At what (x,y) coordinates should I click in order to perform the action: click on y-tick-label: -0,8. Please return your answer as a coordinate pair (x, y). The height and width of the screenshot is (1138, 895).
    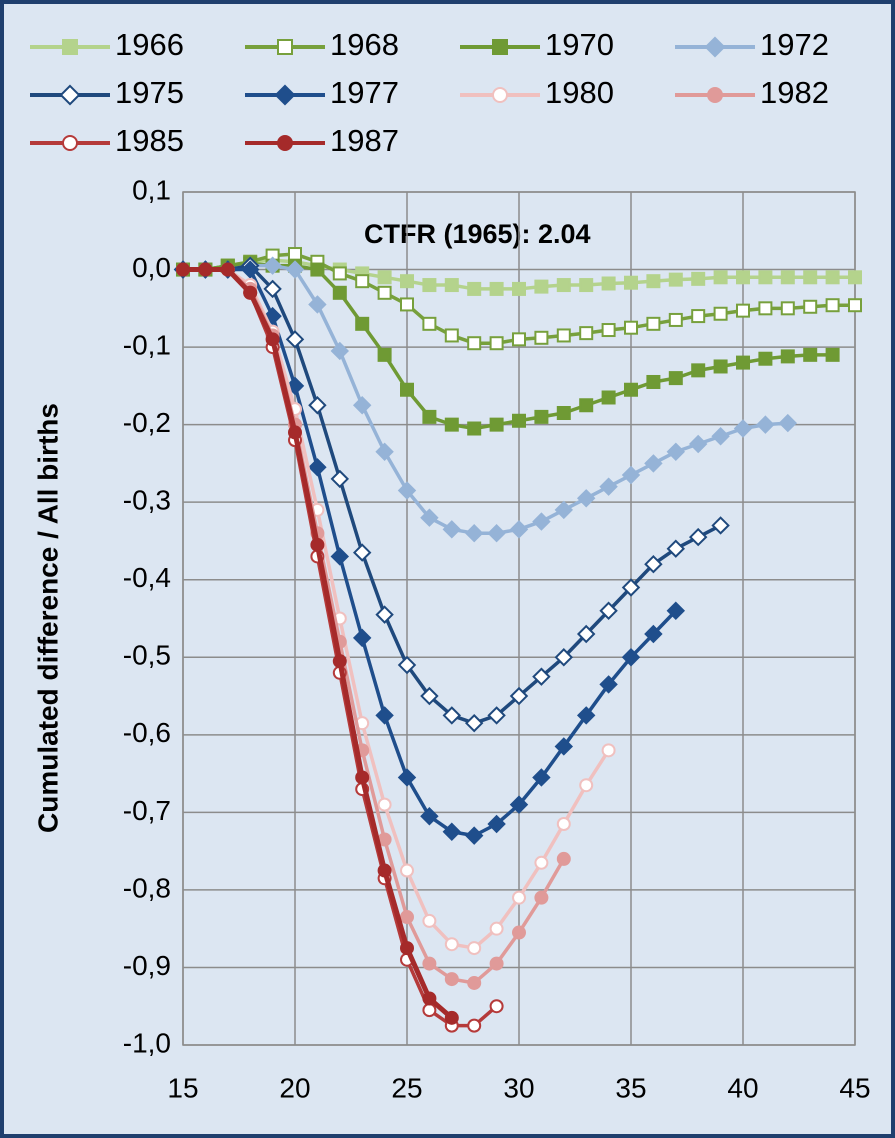
    Looking at the image, I should click on (147, 887).